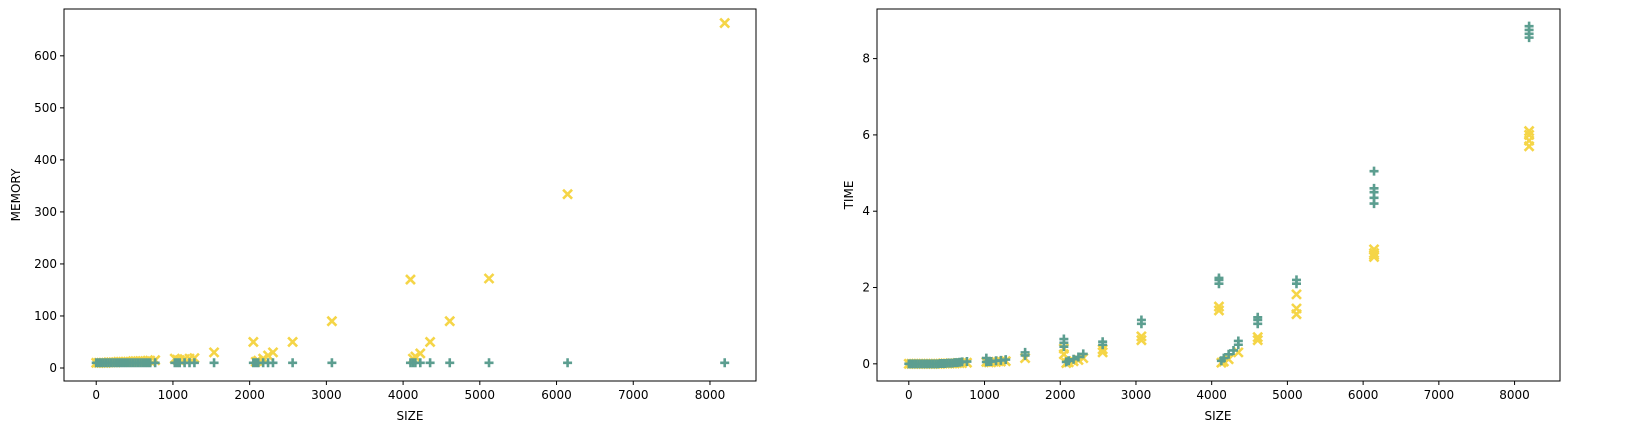 This screenshot has height=448, width=1625. What do you see at coordinates (866, 364) in the screenshot?
I see `time-y-tick-label: 0` at bounding box center [866, 364].